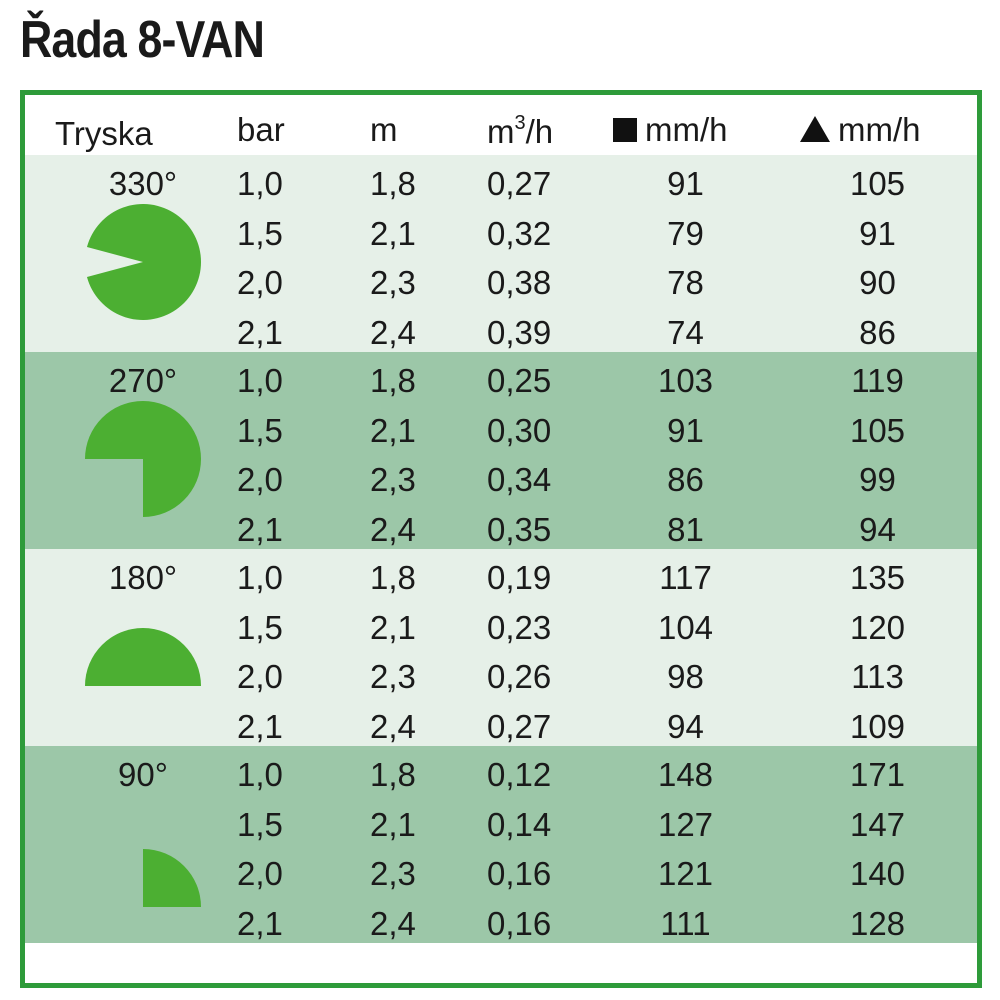 The width and height of the screenshot is (1000, 1000). I want to click on table-header: Tryska bar m m3/h mm/h mm/h, so click(501, 125).